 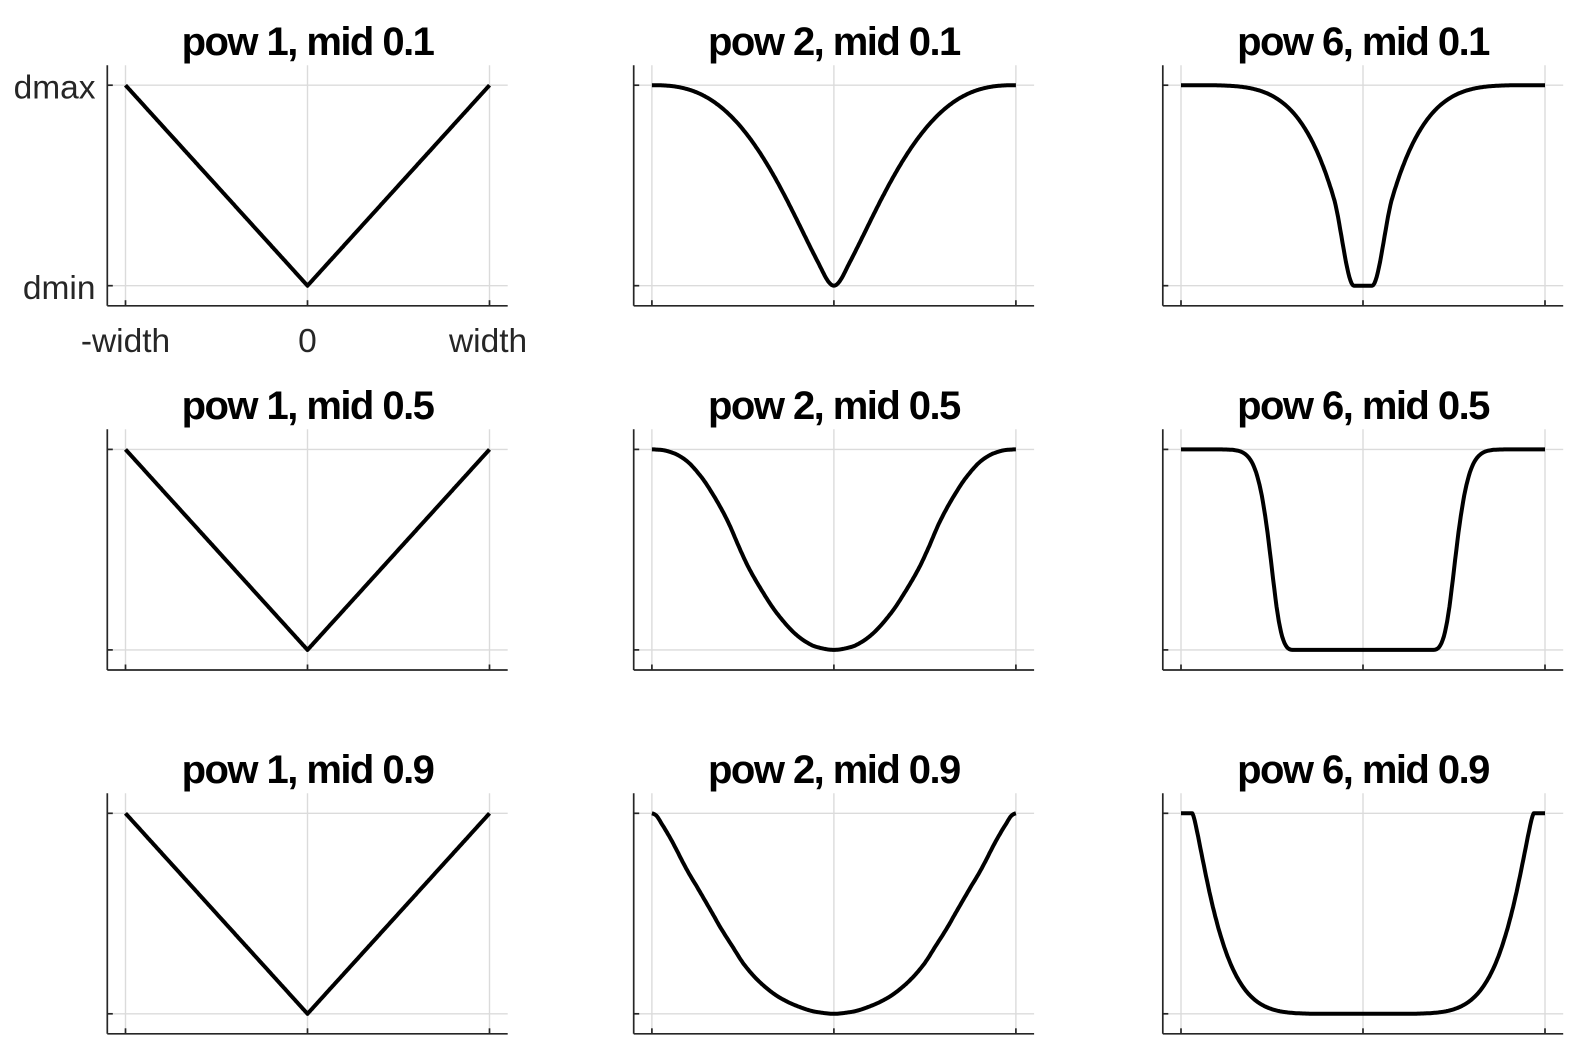 I want to click on svg-text: 0, so click(x=307, y=341).